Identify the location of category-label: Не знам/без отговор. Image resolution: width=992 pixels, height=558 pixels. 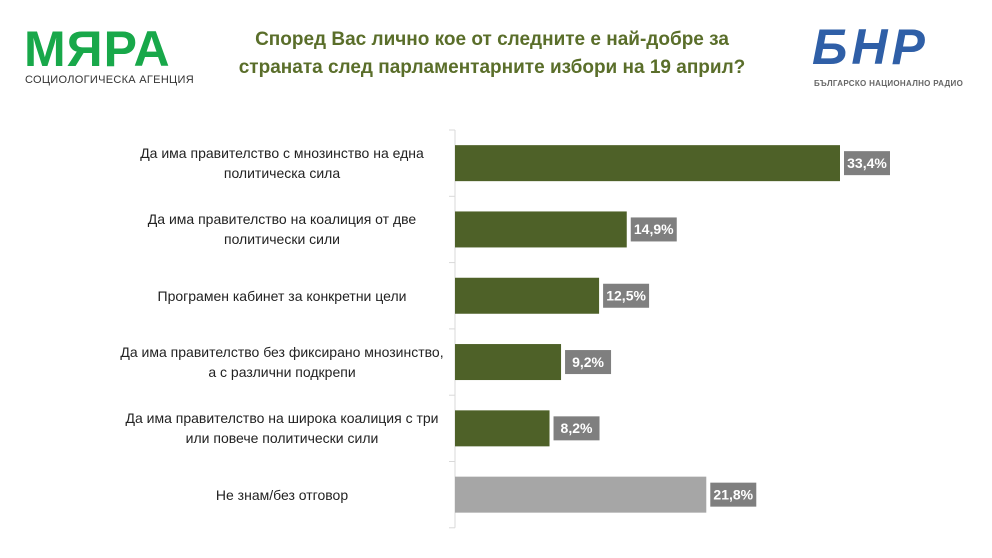
(282, 494).